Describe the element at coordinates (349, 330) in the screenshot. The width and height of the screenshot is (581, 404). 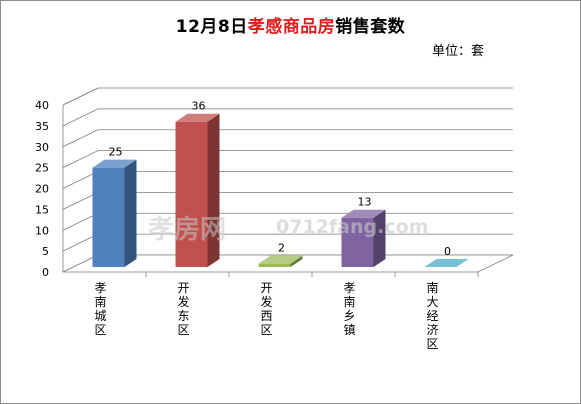
I see `x-tick-label: 镇` at that location.